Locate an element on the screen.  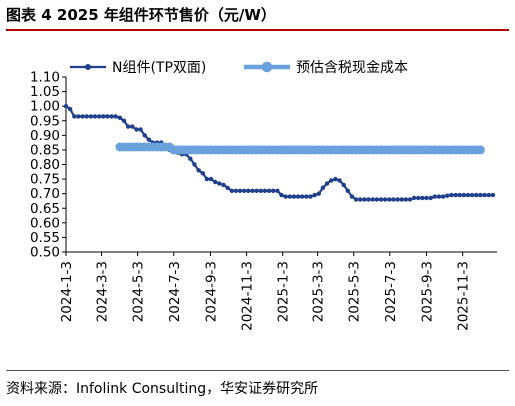
y-tick-label: 0.70 is located at coordinates (45, 194).